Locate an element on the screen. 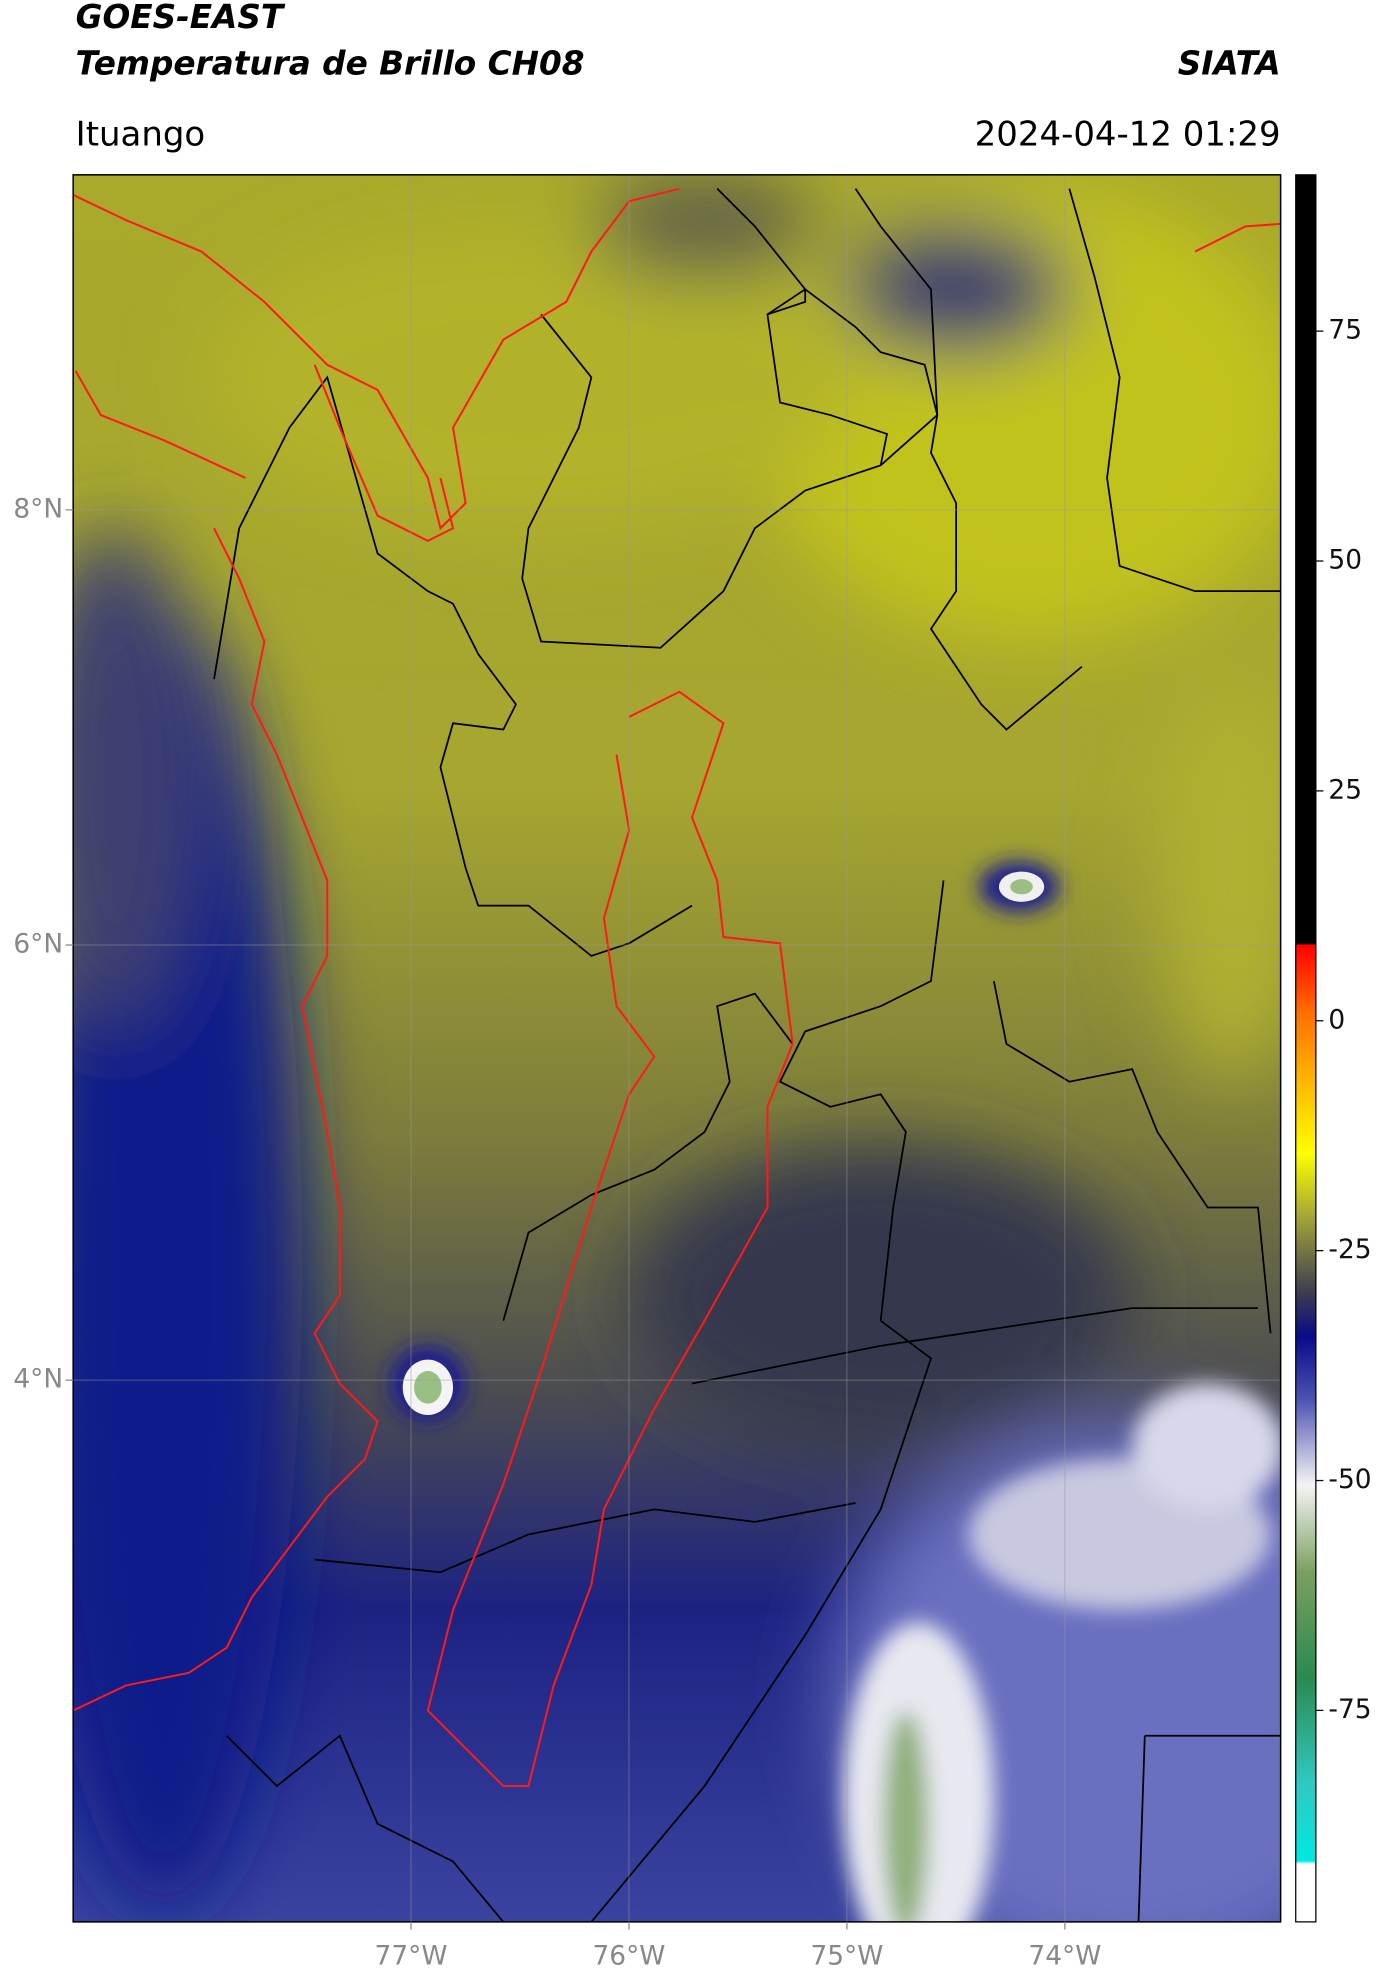 The height and width of the screenshot is (1981, 1384). colorbar-tick-label: 50 is located at coordinates (1345, 560).